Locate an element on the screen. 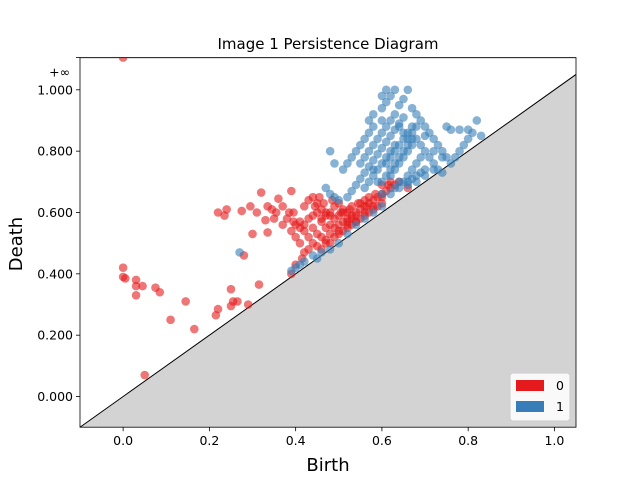 This screenshot has height=480, width=640. x-tick-label-2: 0.4 is located at coordinates (296, 440).